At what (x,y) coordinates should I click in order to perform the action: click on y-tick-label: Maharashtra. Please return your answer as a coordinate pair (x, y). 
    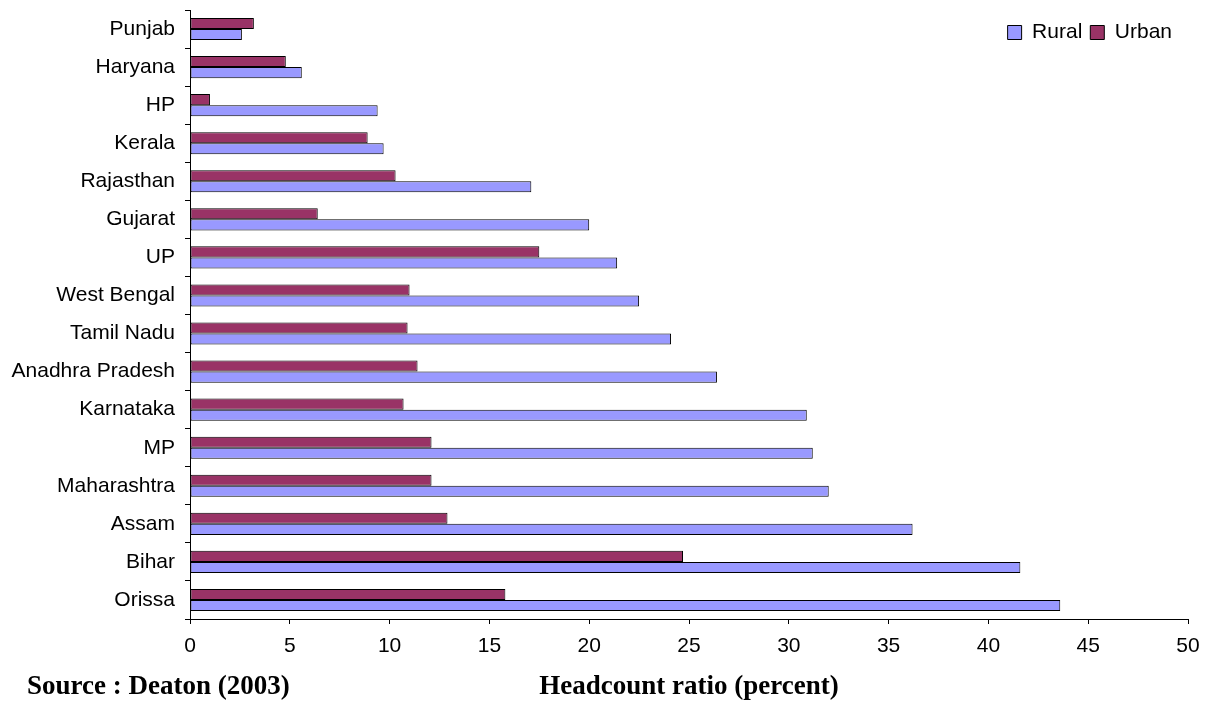
    Looking at the image, I should click on (116, 484).